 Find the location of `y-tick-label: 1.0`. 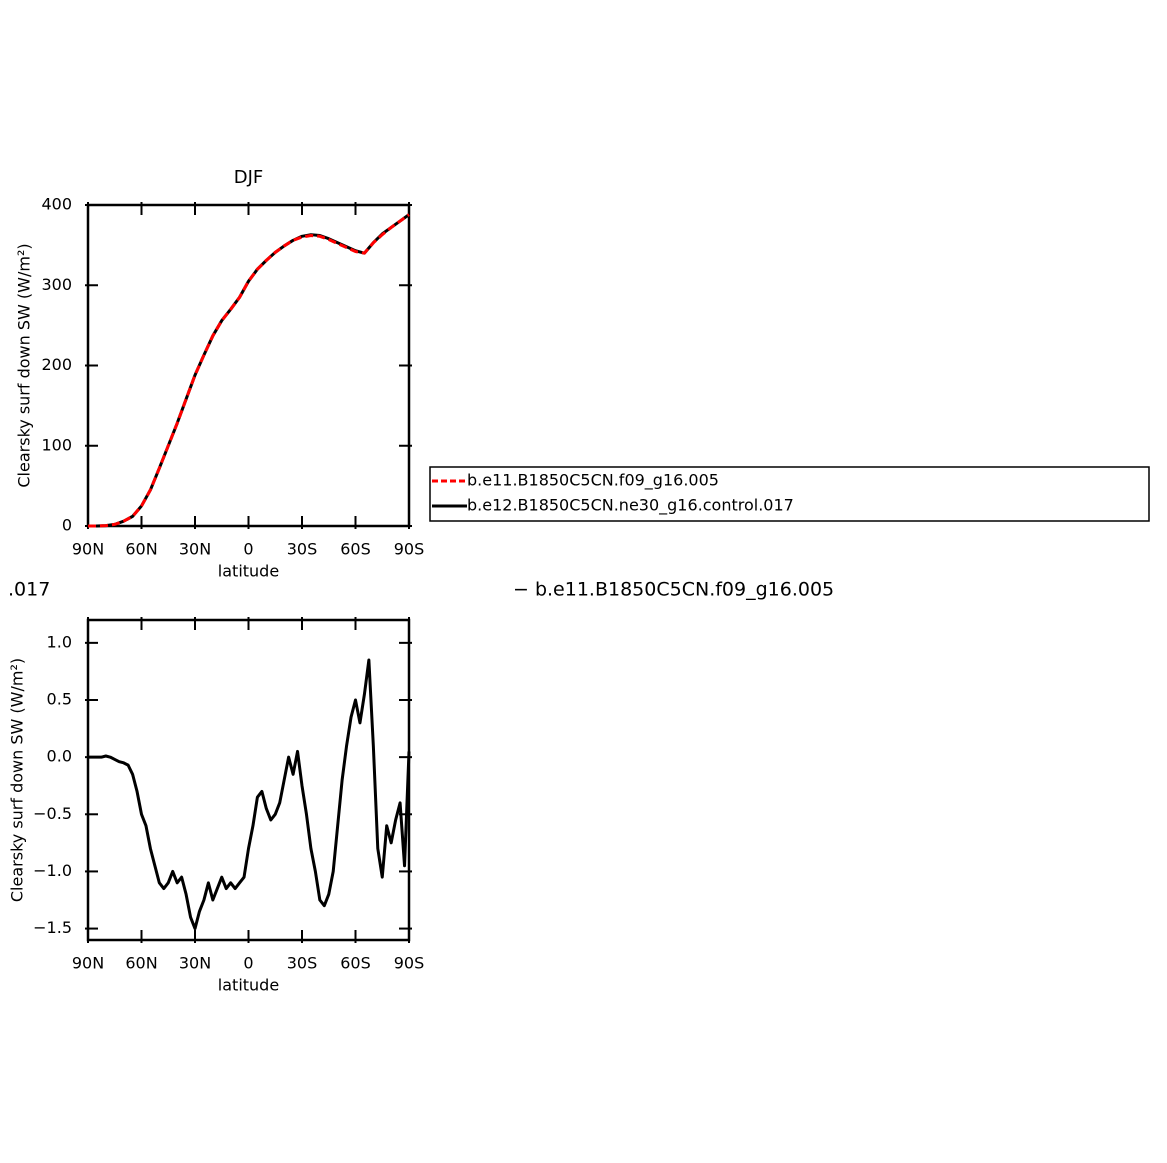

y-tick-label: 1.0 is located at coordinates (59, 641).